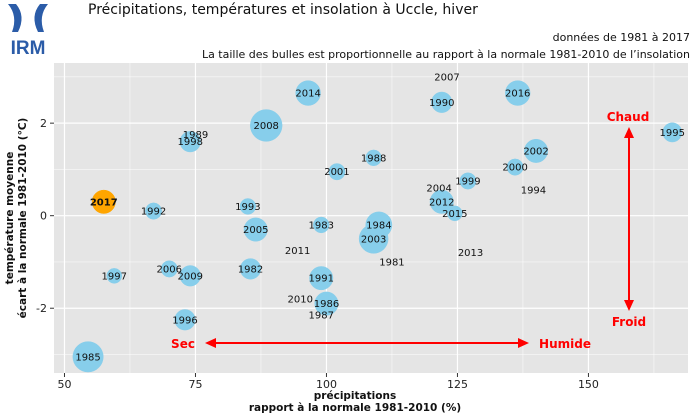 The width and height of the screenshot is (700, 420). I want to click on logo-mark-right, so click(41, 18).